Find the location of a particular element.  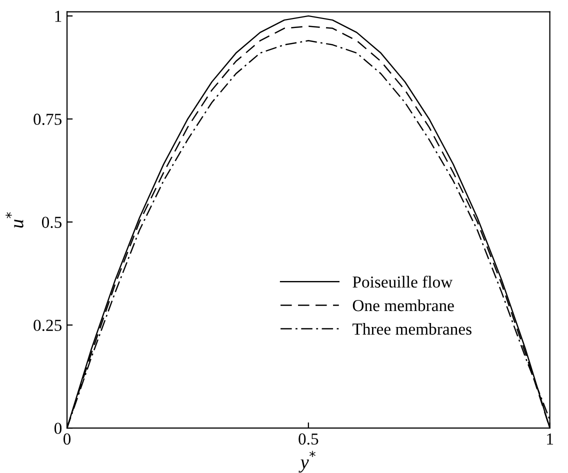

legend-label: Three membranes is located at coordinates (412, 329).